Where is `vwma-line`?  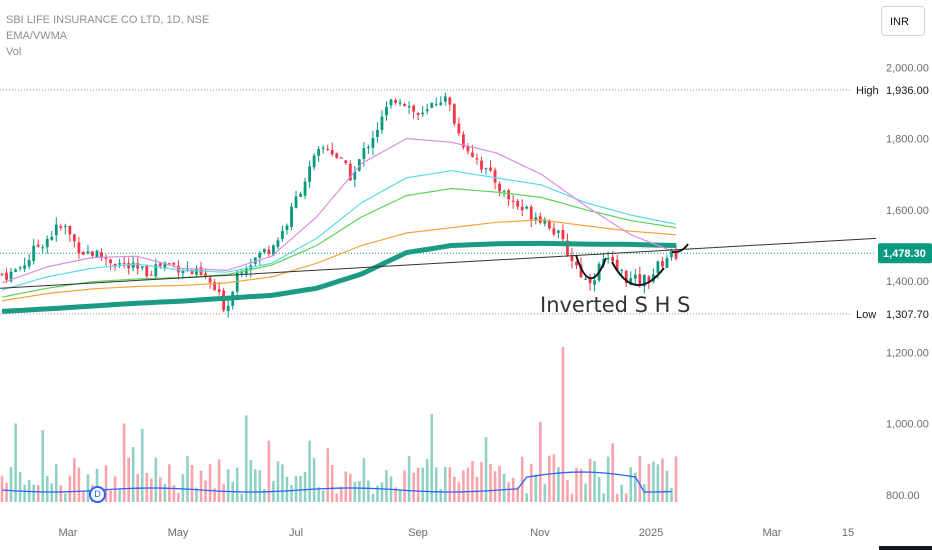
vwma-line is located at coordinates (336, 482).